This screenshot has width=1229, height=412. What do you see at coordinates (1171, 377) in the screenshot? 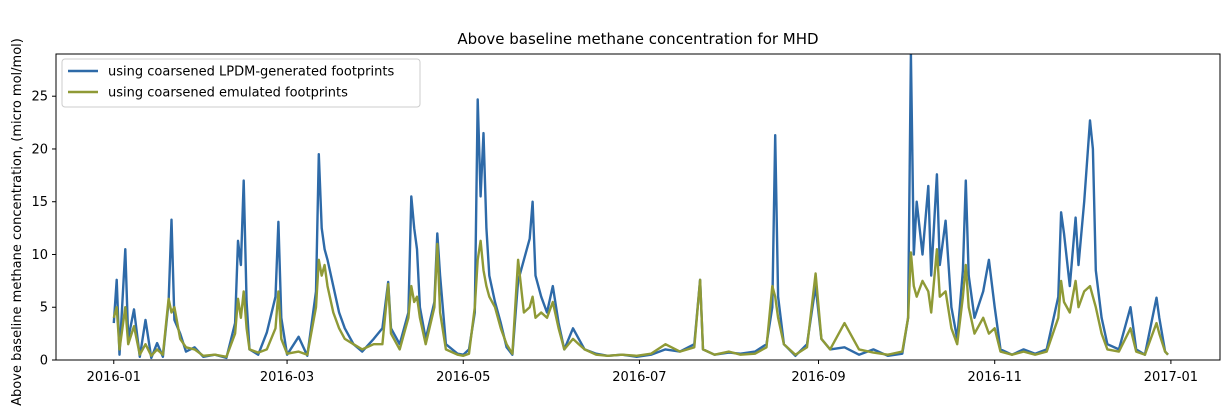
I see `x-tick-label: 2017-01` at bounding box center [1171, 377].